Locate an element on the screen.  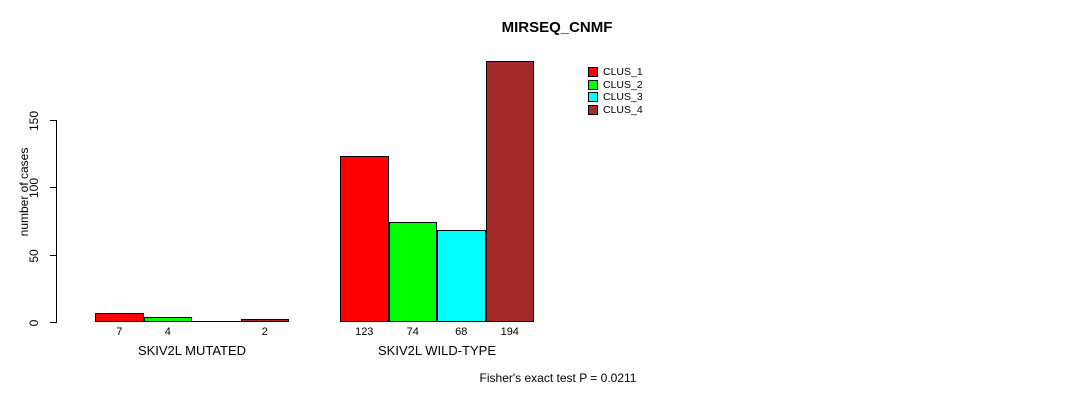
y-axis-line is located at coordinates (56, 221).